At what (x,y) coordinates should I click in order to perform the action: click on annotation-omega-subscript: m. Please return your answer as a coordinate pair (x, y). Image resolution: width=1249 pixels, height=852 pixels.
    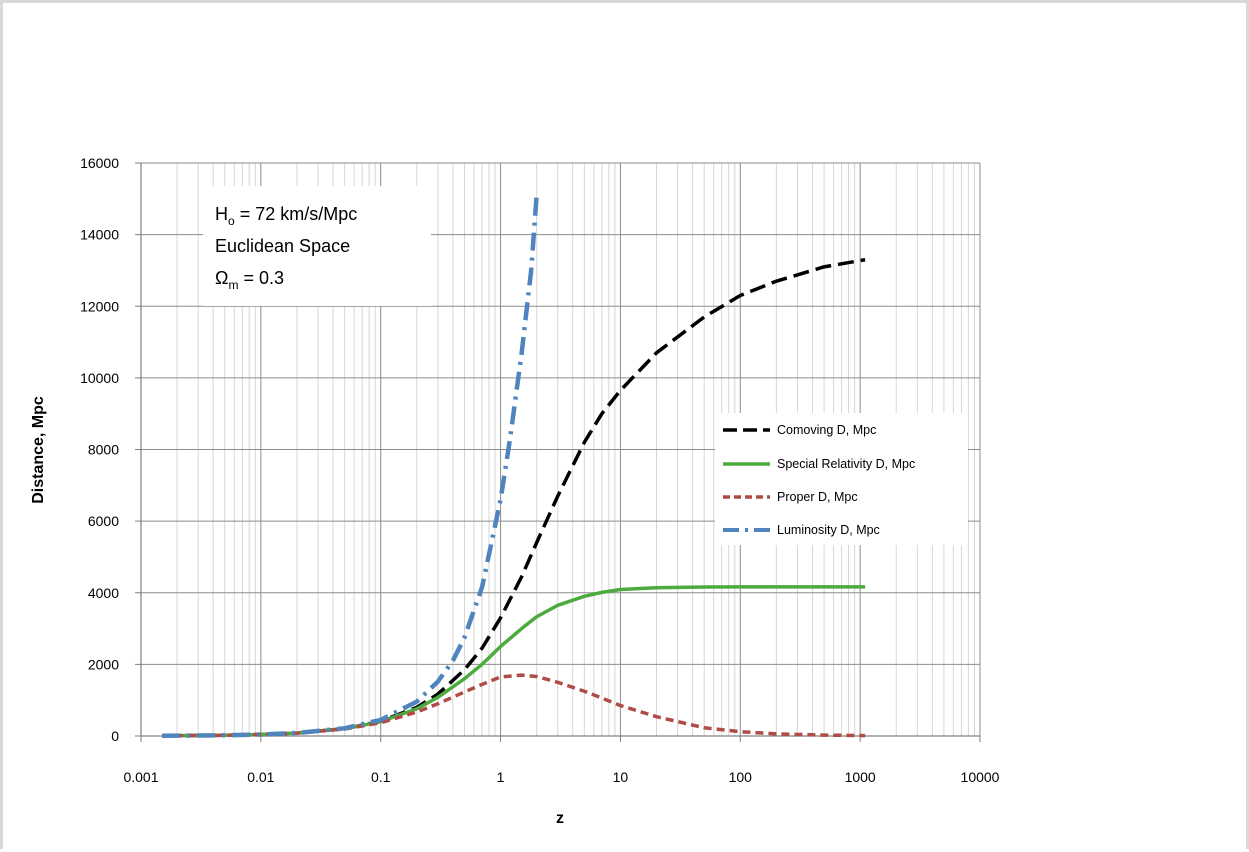
    Looking at the image, I should click on (233, 285).